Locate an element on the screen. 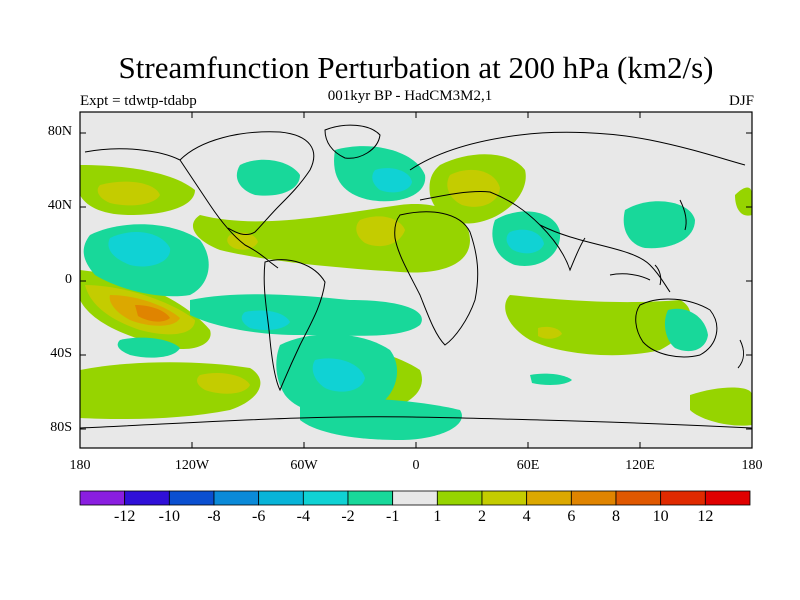 The width and height of the screenshot is (800, 600). coast-india is located at coordinates (562, 248).